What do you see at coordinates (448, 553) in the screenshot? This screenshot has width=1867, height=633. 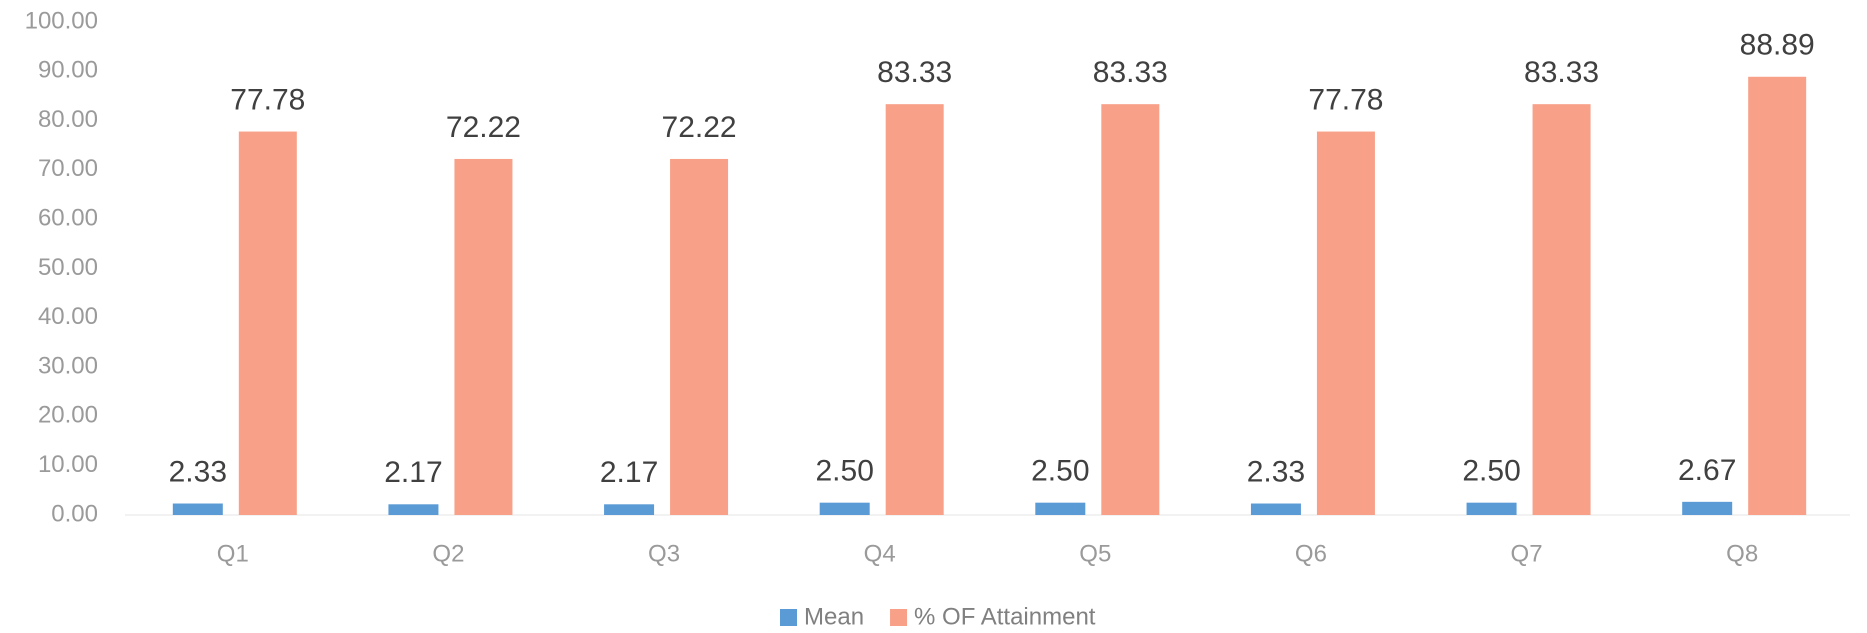 I see `x-tick-label: Q2` at bounding box center [448, 553].